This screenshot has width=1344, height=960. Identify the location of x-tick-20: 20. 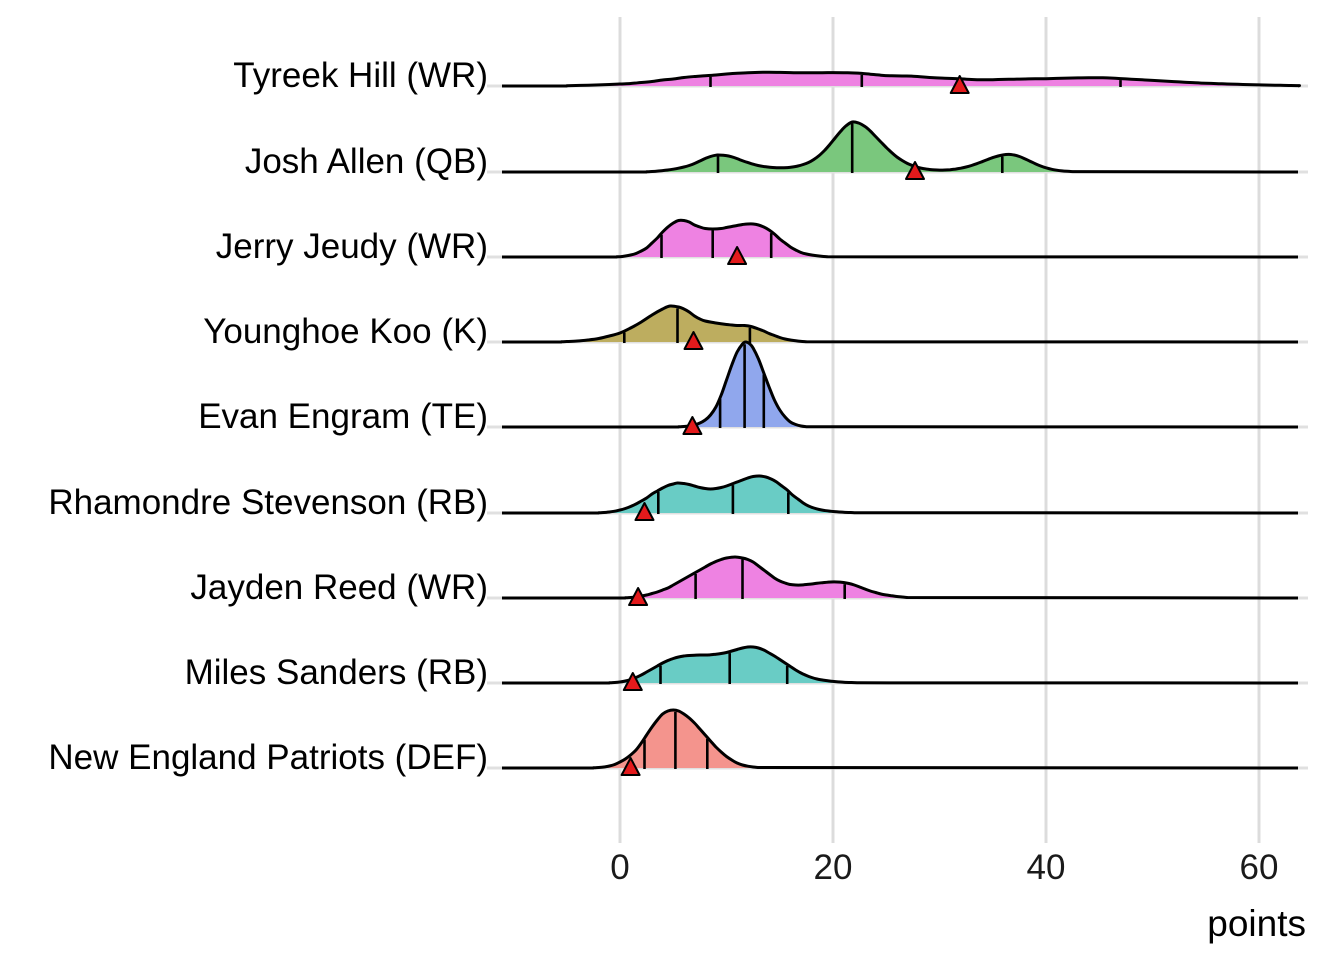
(833, 867).